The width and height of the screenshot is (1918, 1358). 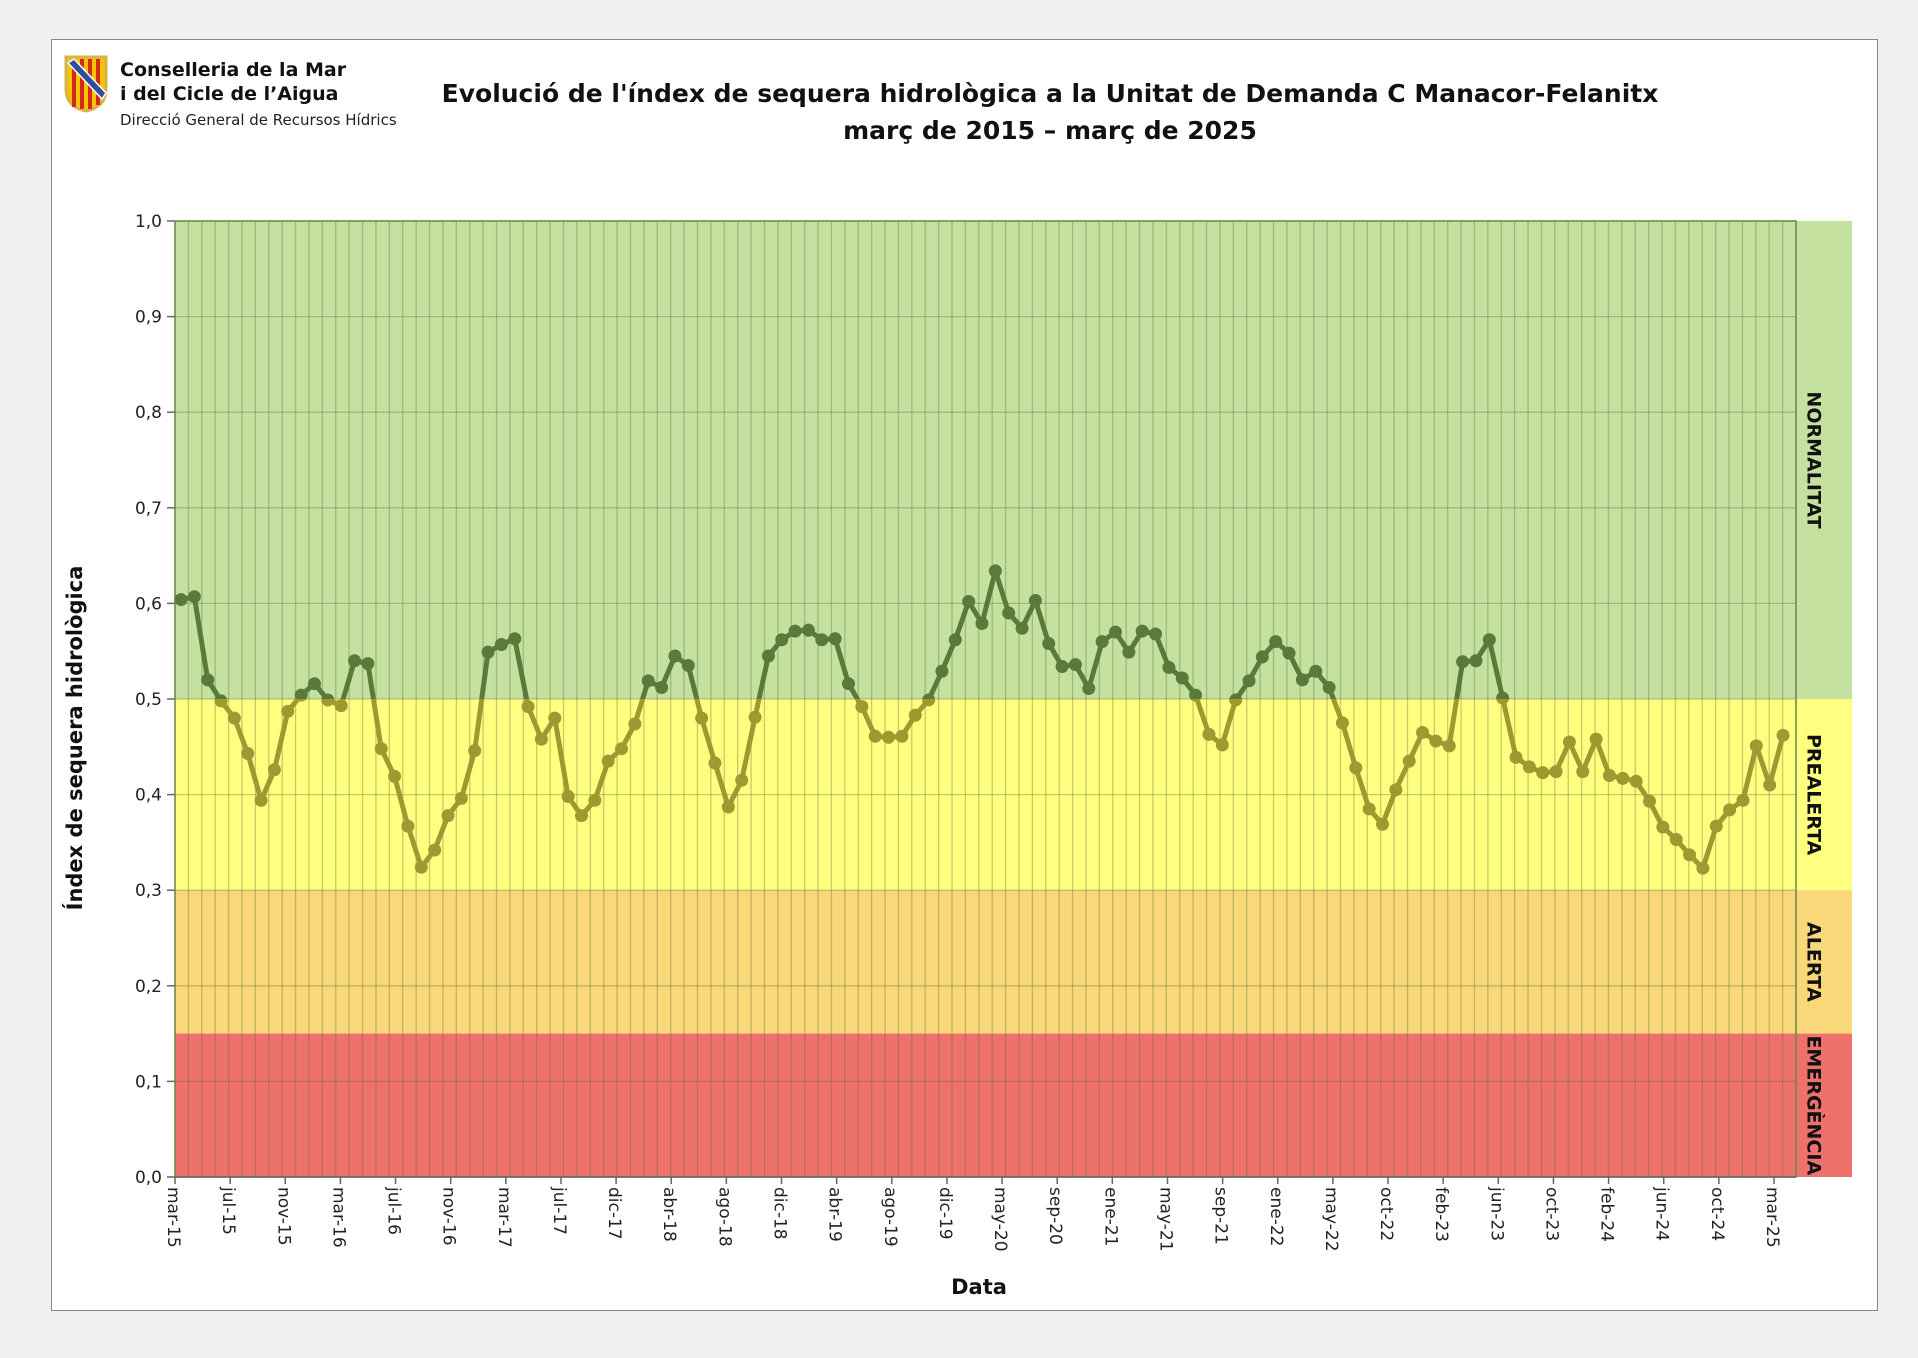 What do you see at coordinates (945, 1213) in the screenshot?
I see `x-tick-label: dic-19` at bounding box center [945, 1213].